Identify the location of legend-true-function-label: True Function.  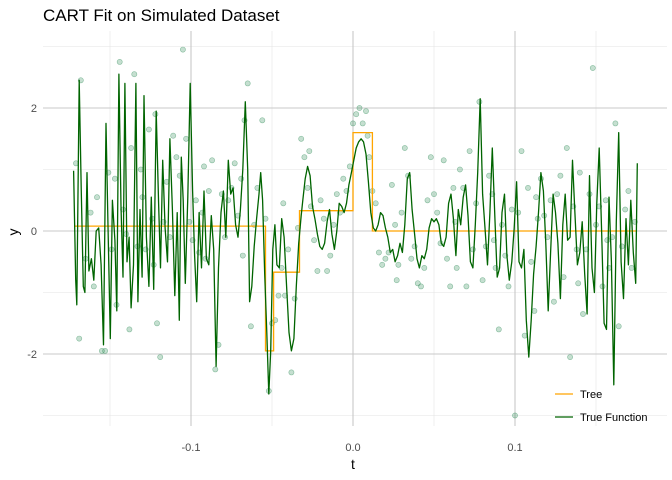
(613, 418).